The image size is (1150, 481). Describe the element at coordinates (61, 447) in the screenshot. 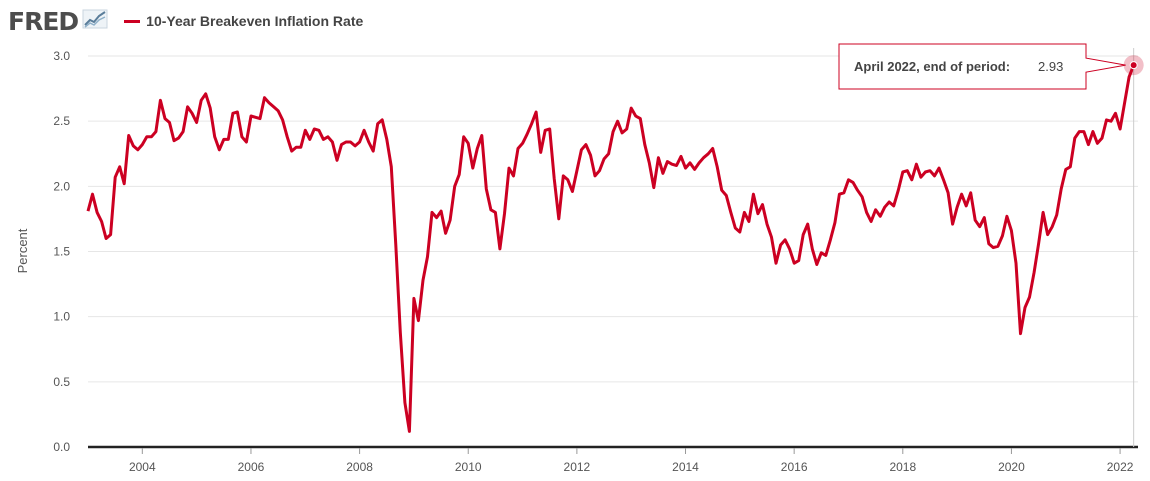

I see `y-tick-label: 0.0` at that location.